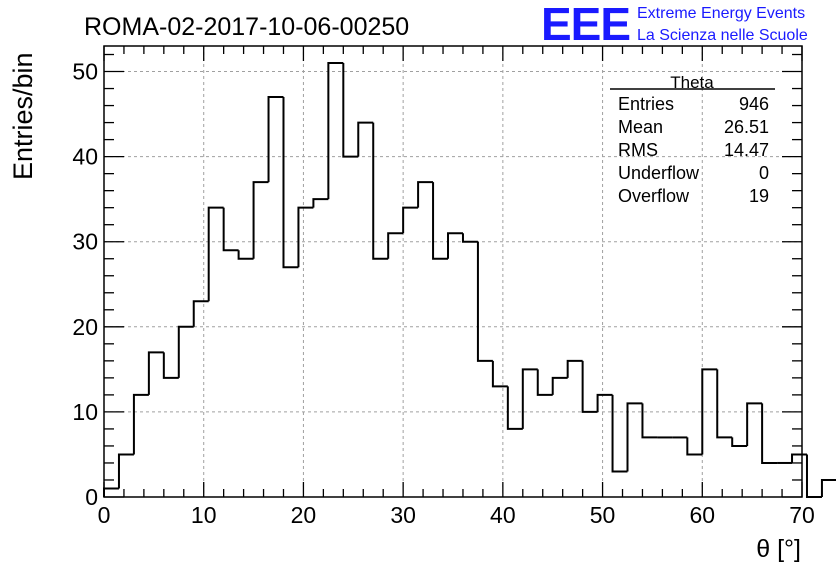 Image resolution: width=836 pixels, height=572 pixels. Describe the element at coordinates (654, 196) in the screenshot. I see `stats-label-overflow: Overflow` at that location.